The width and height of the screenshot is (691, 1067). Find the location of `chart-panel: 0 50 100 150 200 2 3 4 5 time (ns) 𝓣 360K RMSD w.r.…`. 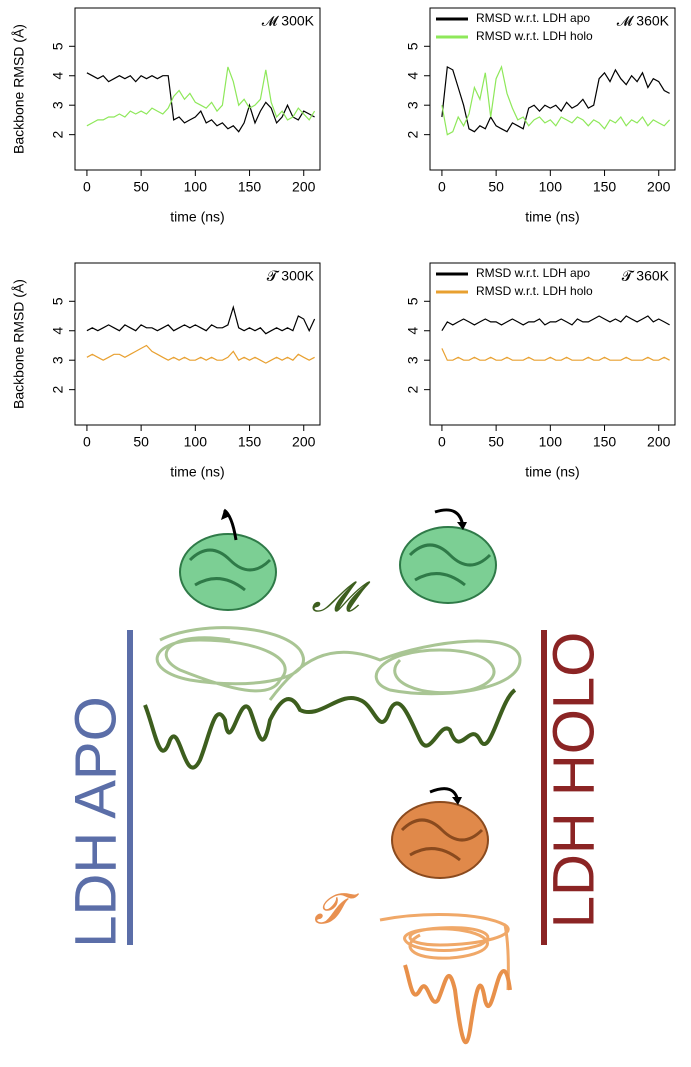

chart-panel: 0 50 100 150 200 2 3 4 5 time (ns) 𝓣 360K RMSD w.r.… is located at coordinates (540, 371).